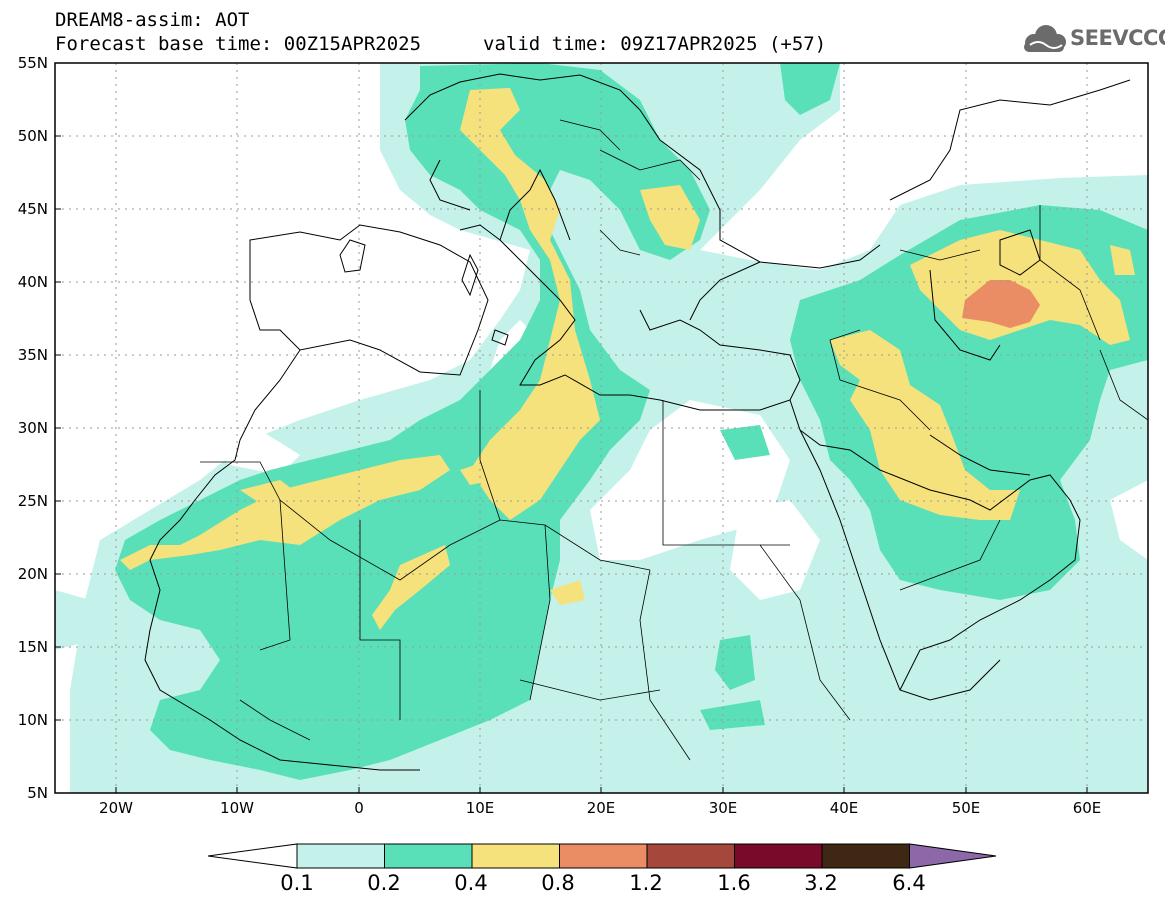 The height and width of the screenshot is (905, 1165). What do you see at coordinates (33, 209) in the screenshot?
I see `lat-label: 45N` at bounding box center [33, 209].